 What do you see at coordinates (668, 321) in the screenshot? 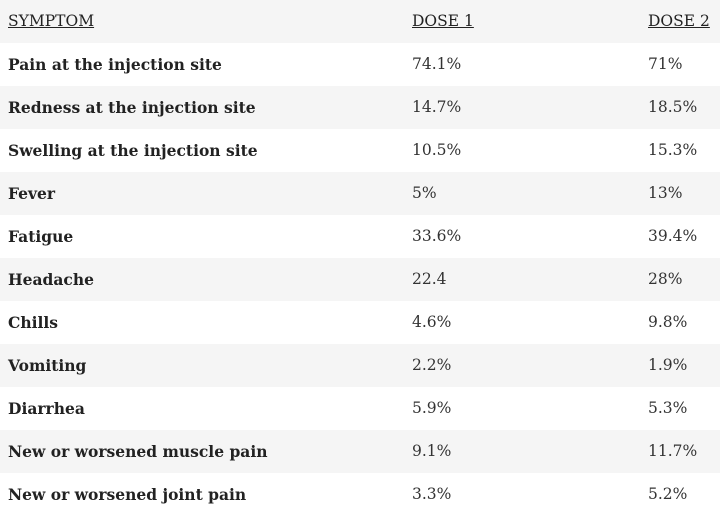
I see `dose-2-cell: 9.8%` at bounding box center [668, 321].